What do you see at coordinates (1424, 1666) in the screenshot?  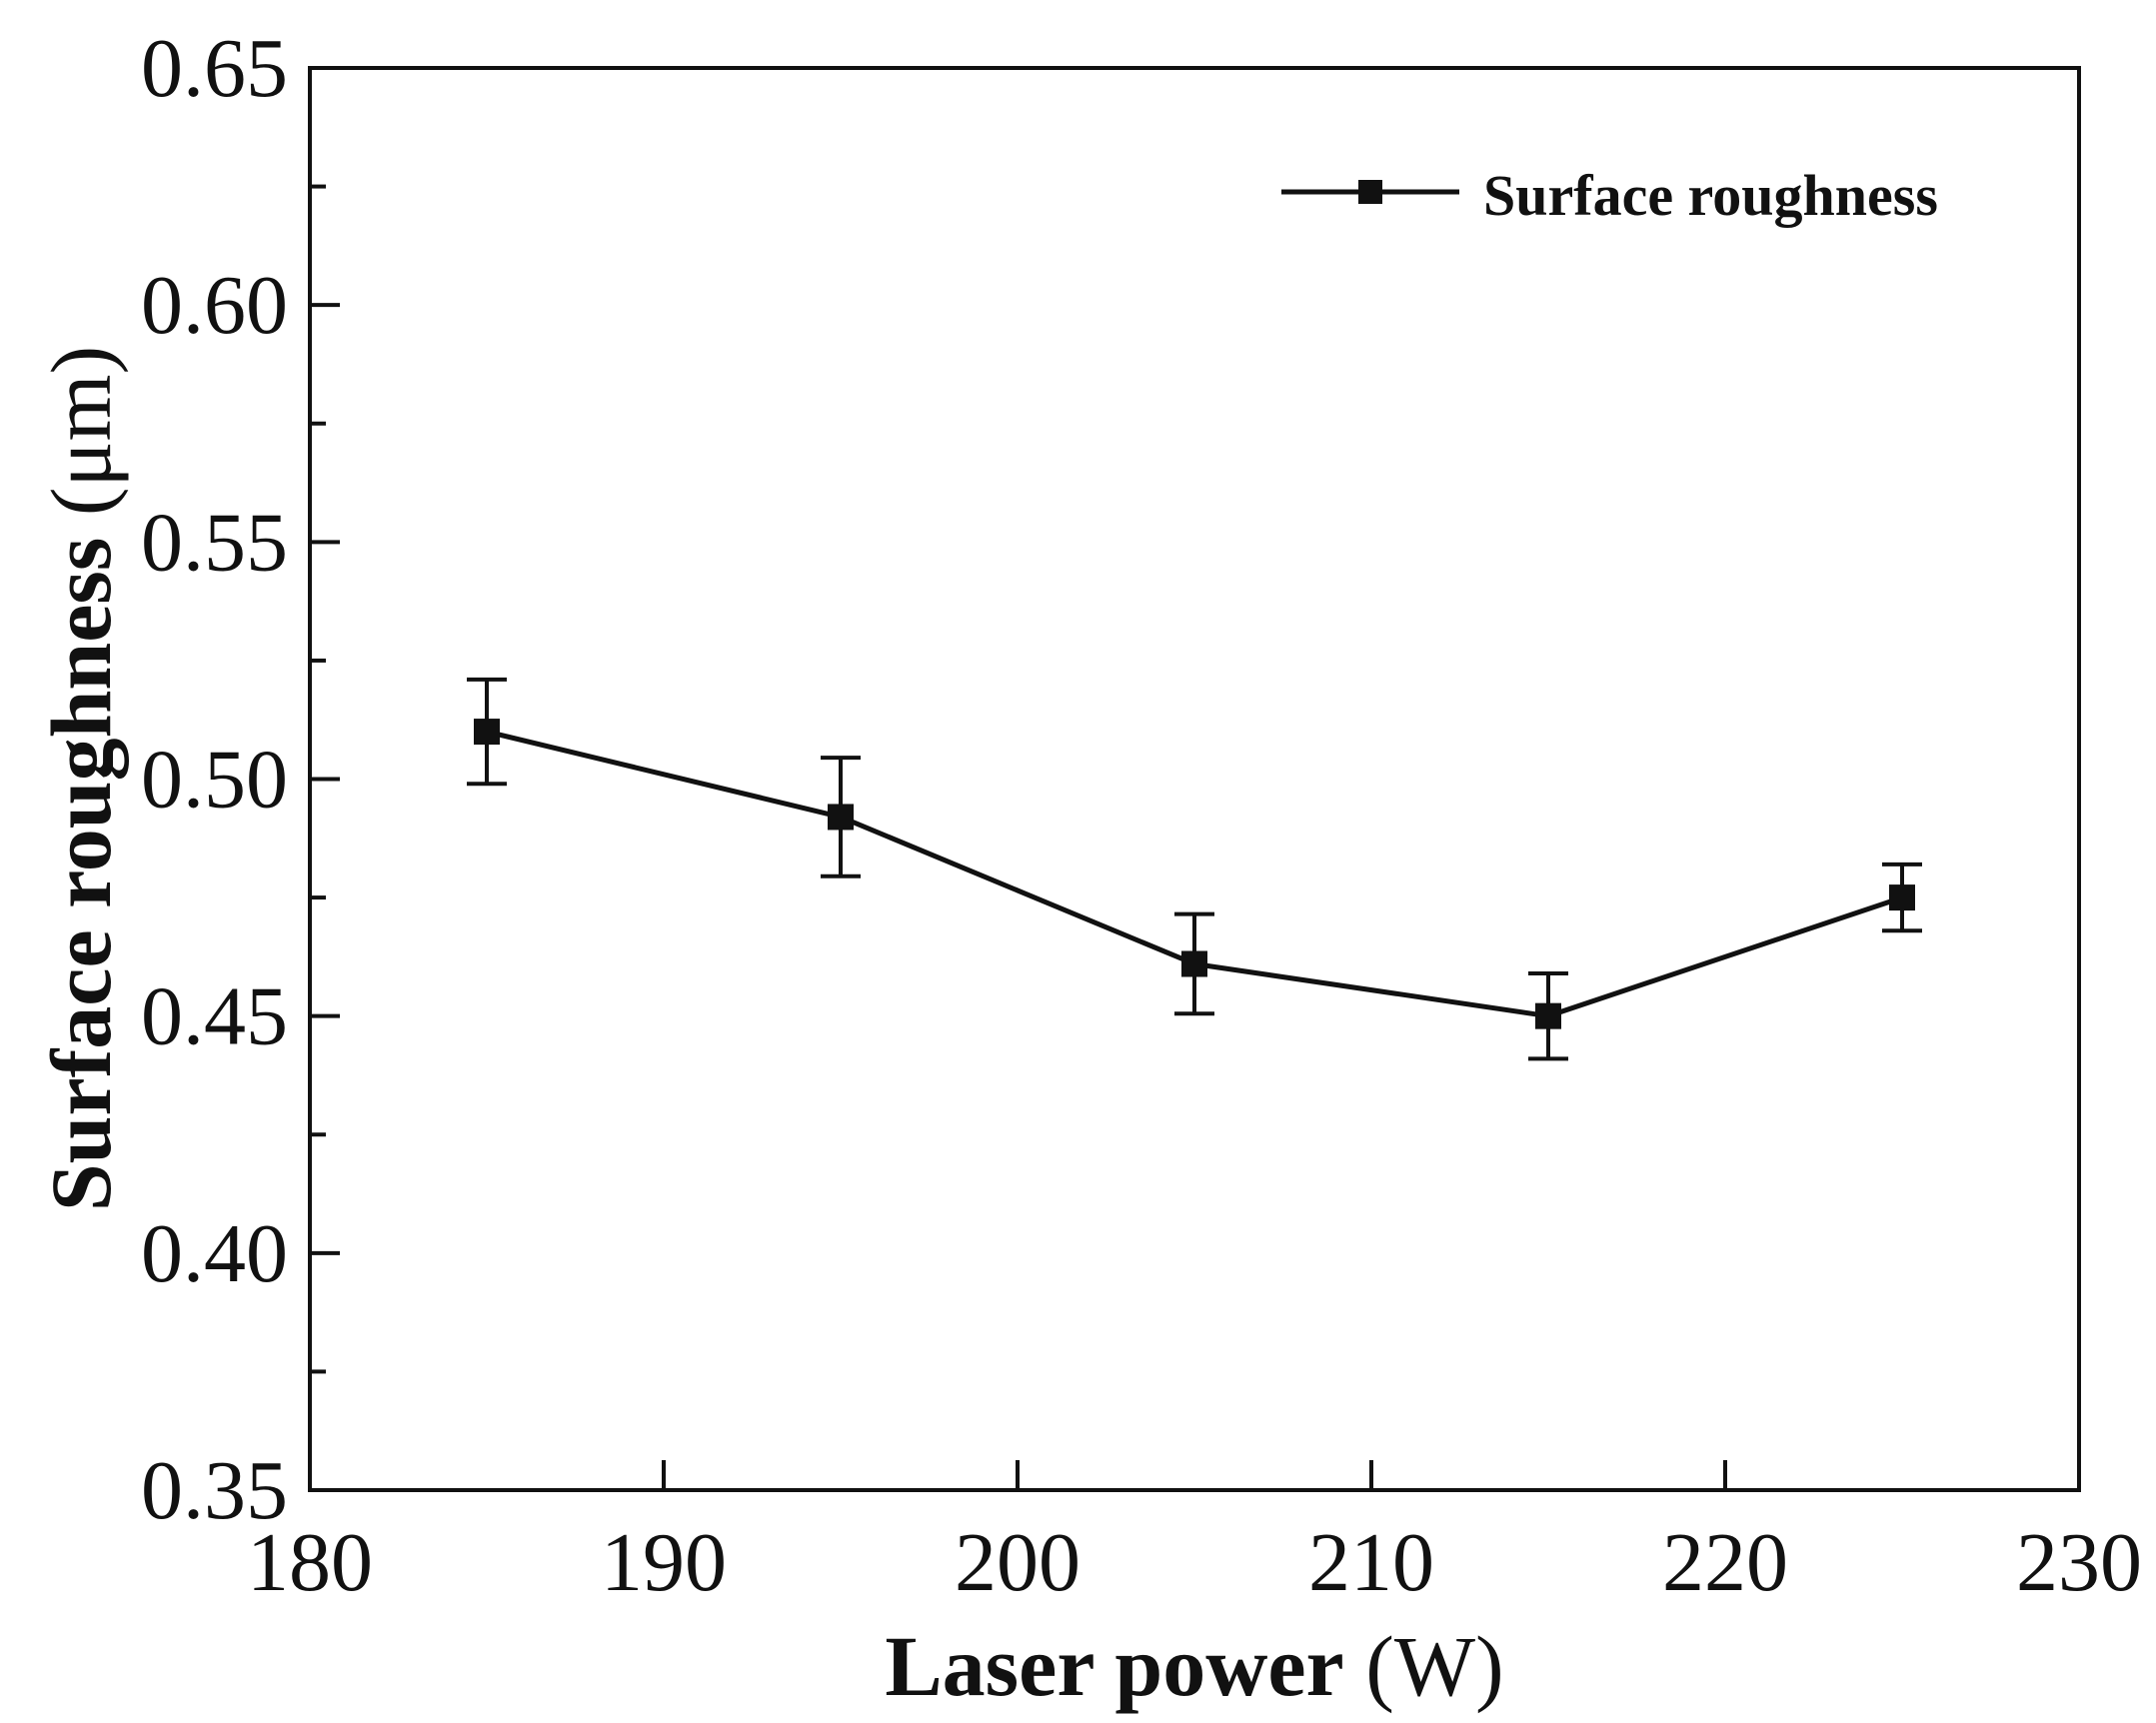 I see `x-axis-title-unit: (W)` at bounding box center [1424, 1666].